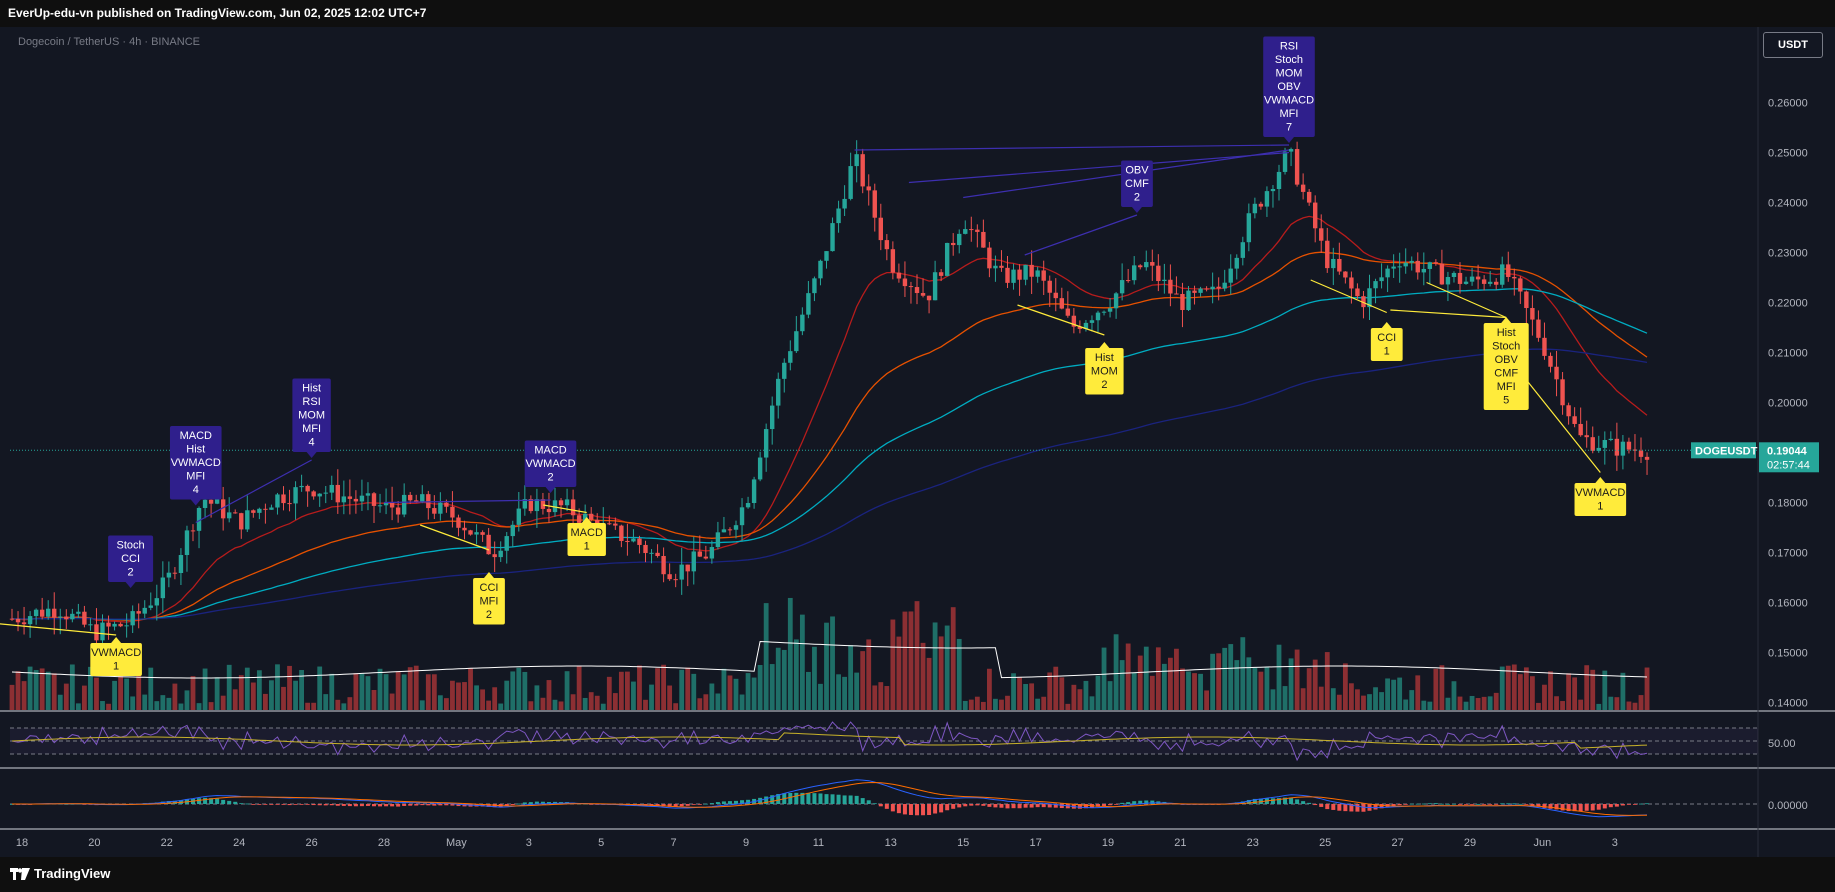 The image size is (1835, 892). Describe the element at coordinates (1788, 465) in the screenshot. I see `countdown-label: 02:57:44` at that location.